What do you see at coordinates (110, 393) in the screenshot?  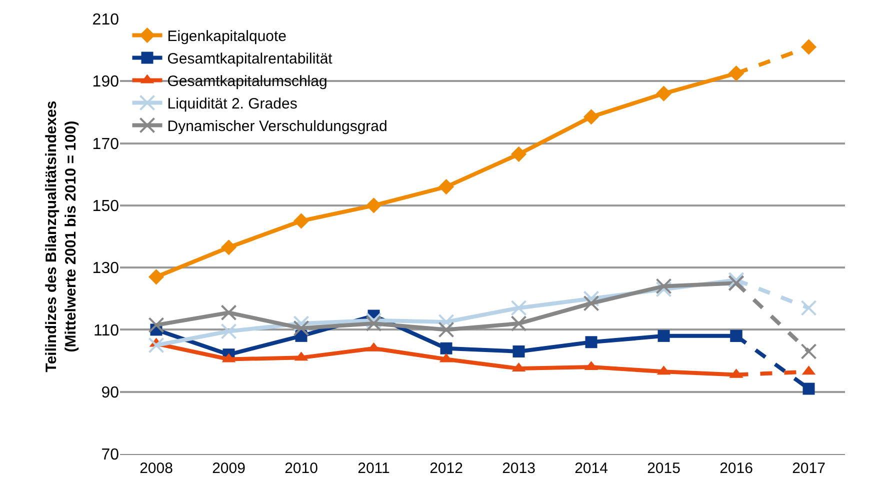 I see `y-tick-label: 90` at bounding box center [110, 393].